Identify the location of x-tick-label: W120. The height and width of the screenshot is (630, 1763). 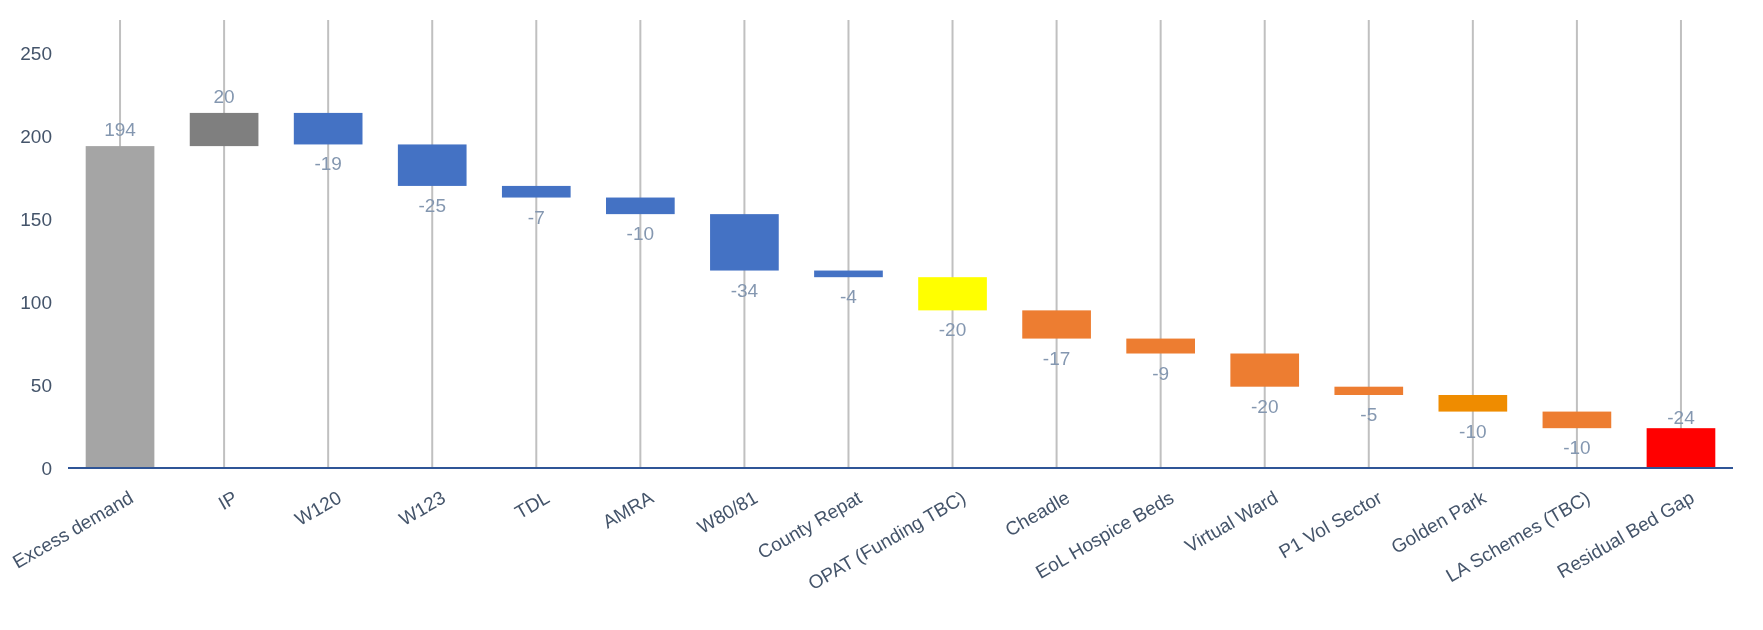
(318, 508).